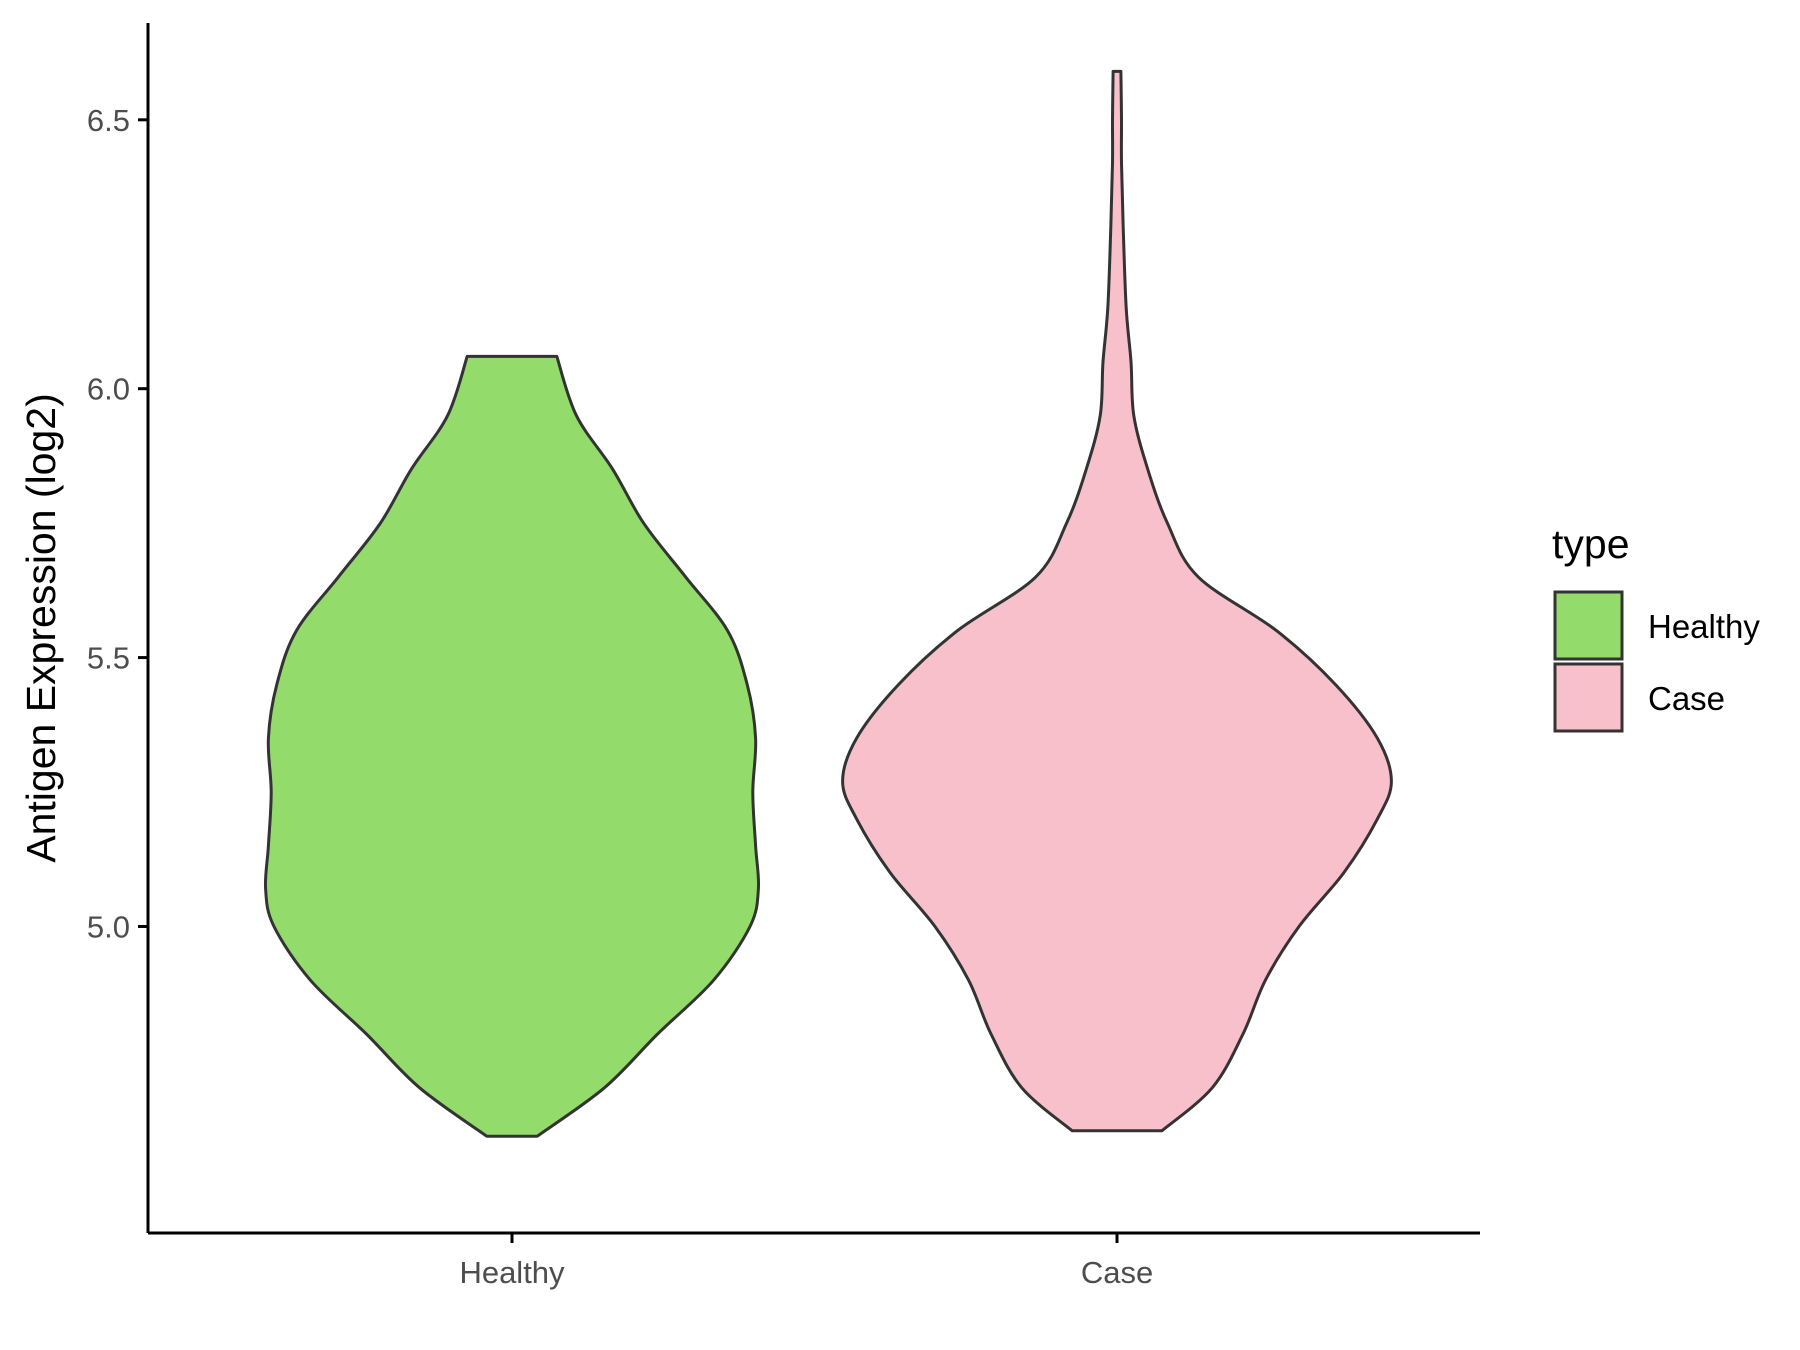 The width and height of the screenshot is (1800, 1350). What do you see at coordinates (117, 523) in the screenshot?
I see `y-ticks: 5.0 5.5 6.0 6.5` at bounding box center [117, 523].